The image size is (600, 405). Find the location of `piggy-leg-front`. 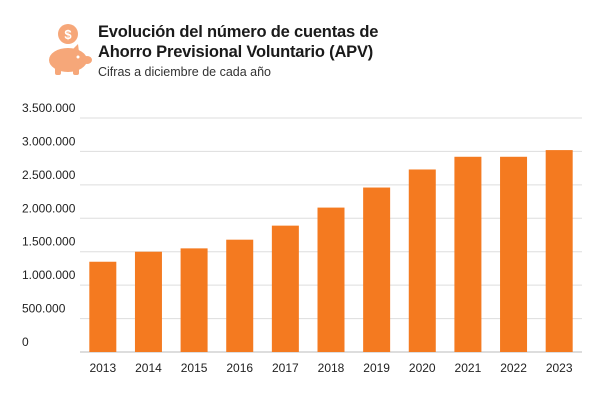

piggy-leg-front is located at coordinates (76, 71).